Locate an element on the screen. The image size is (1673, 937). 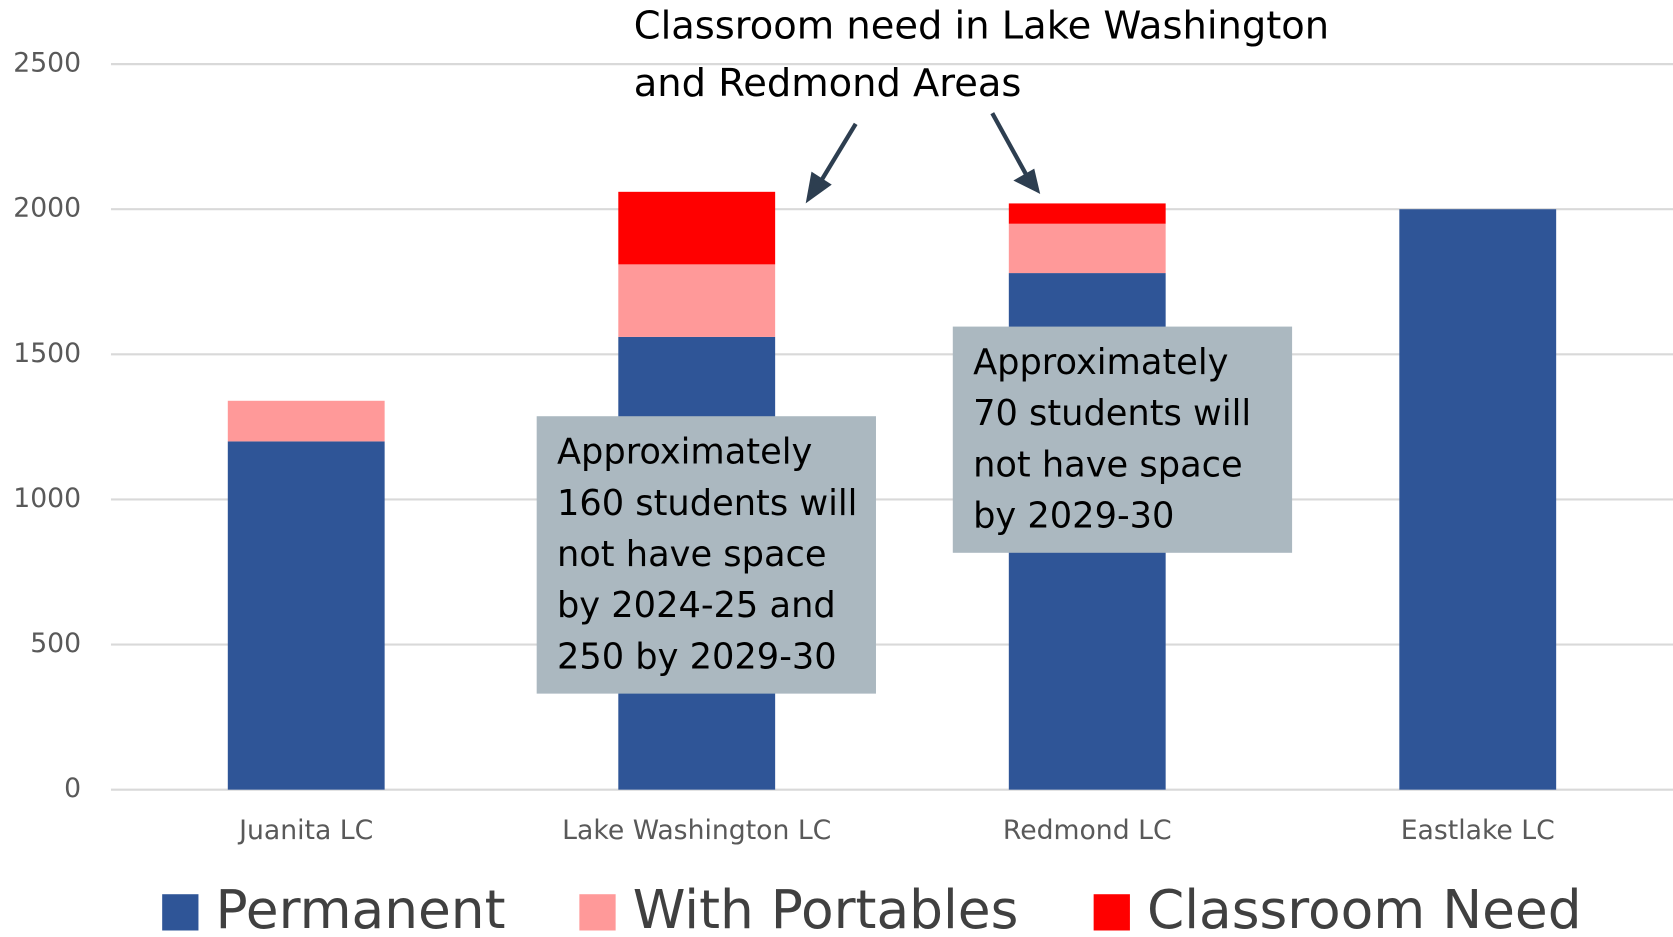
y-tick-label: 1000 is located at coordinates (47, 498).